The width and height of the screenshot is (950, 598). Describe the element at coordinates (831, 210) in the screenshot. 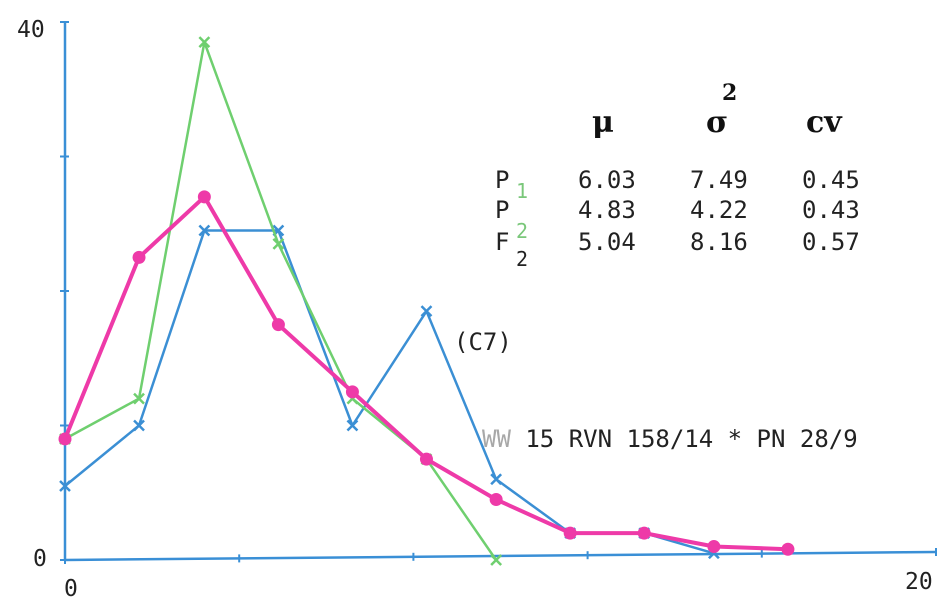

I see `stats-cv-value: 0.43` at that location.